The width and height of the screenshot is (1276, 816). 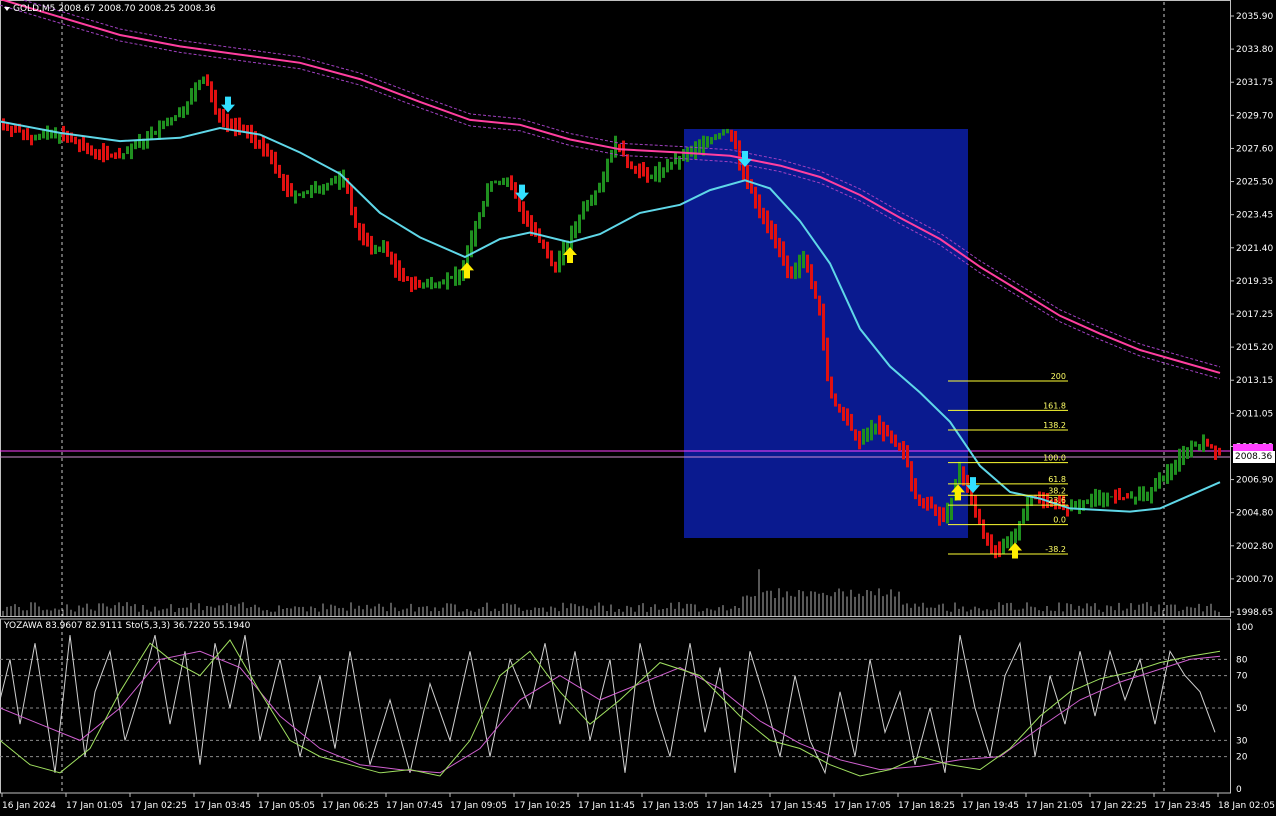 I want to click on stoch-signal-line, so click(x=610, y=712).